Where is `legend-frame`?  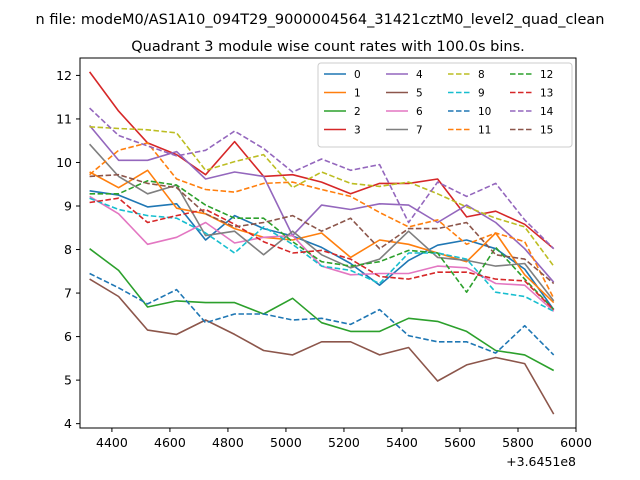
legend-frame is located at coordinates (445, 105).